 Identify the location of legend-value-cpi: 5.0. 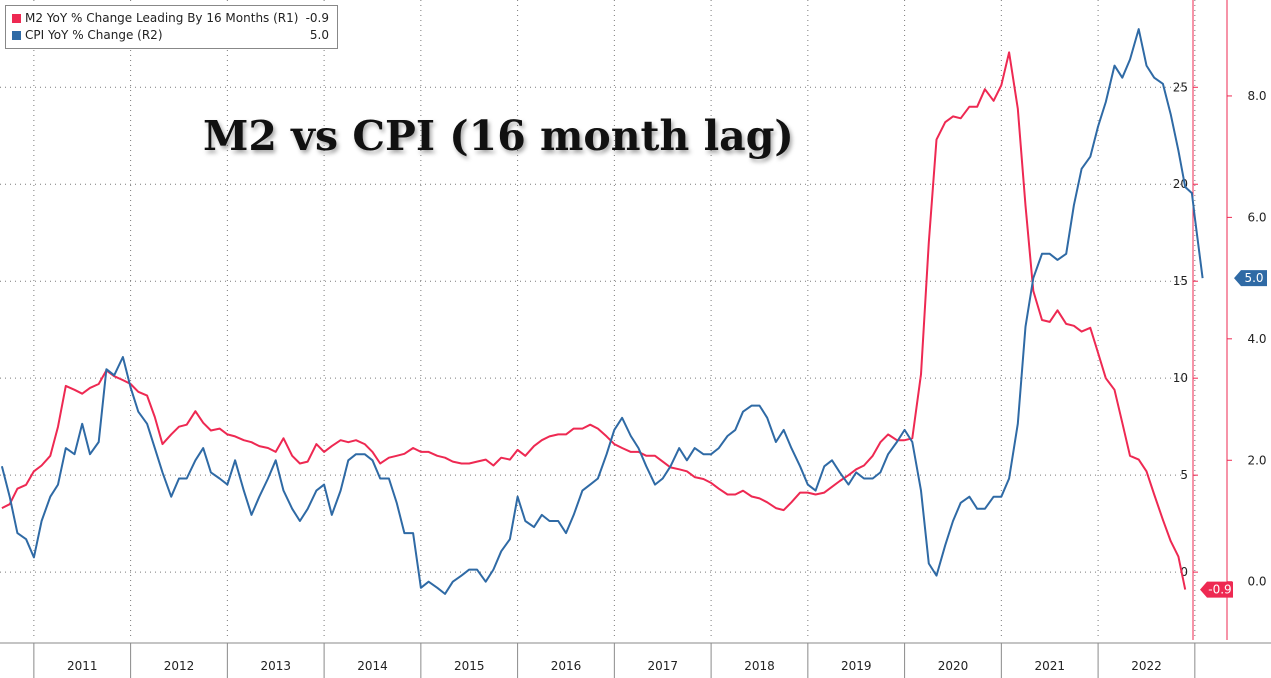
(319, 35).